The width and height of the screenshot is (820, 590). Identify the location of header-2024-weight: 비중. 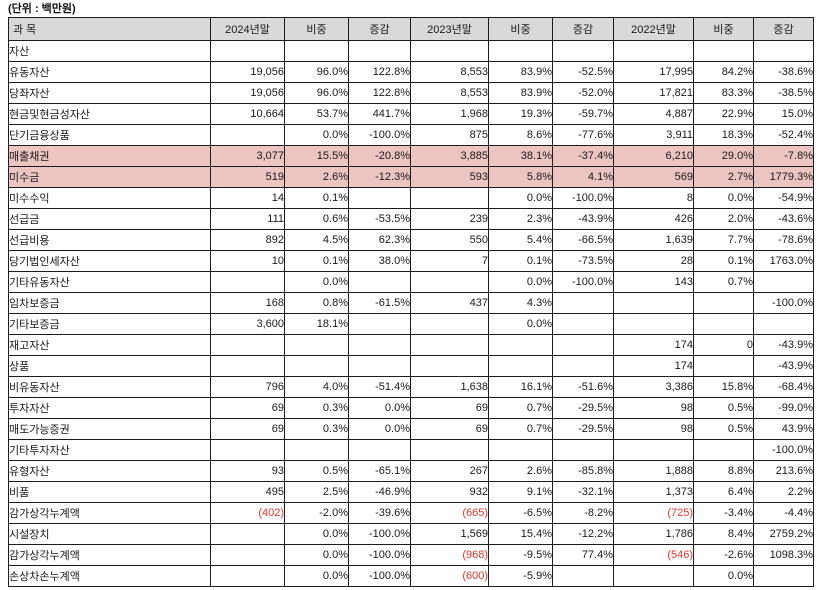
(316, 29).